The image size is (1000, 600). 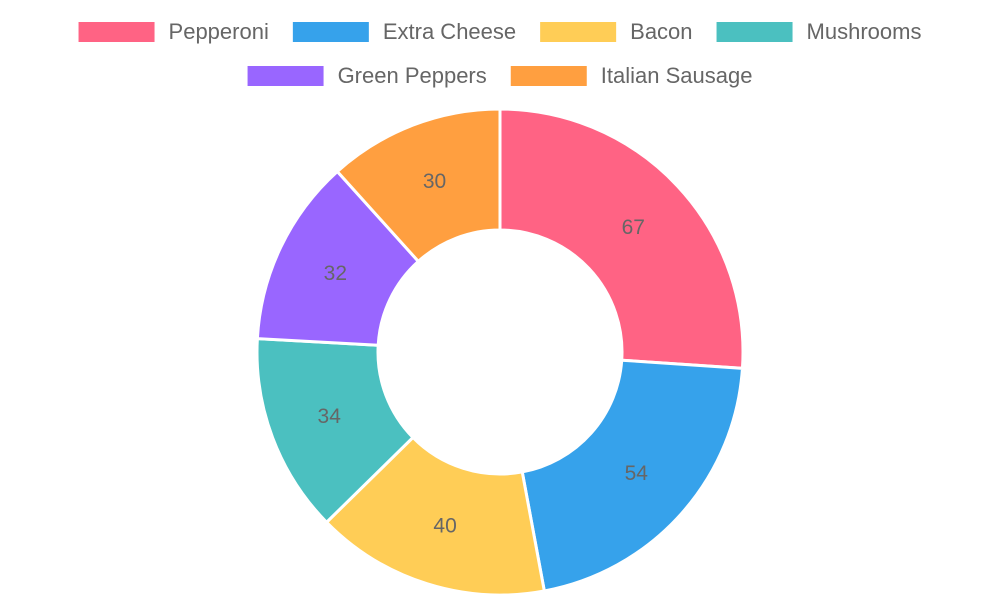 I want to click on value-label: 32, so click(x=335, y=273).